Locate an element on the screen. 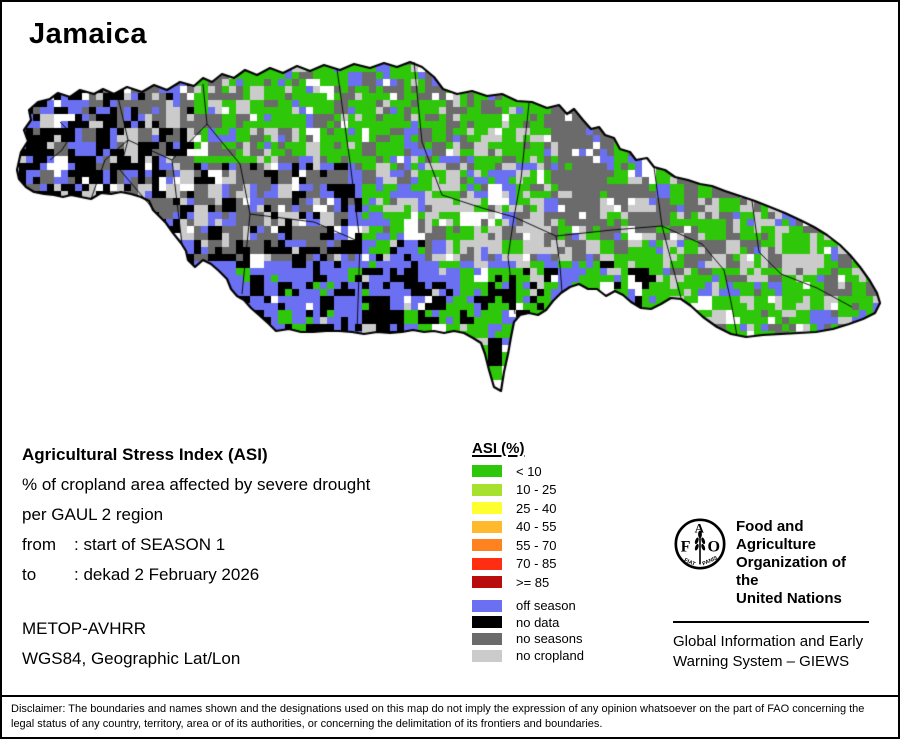 This screenshot has width=900, height=739. legend-row: 40 - 55 is located at coordinates (528, 527).